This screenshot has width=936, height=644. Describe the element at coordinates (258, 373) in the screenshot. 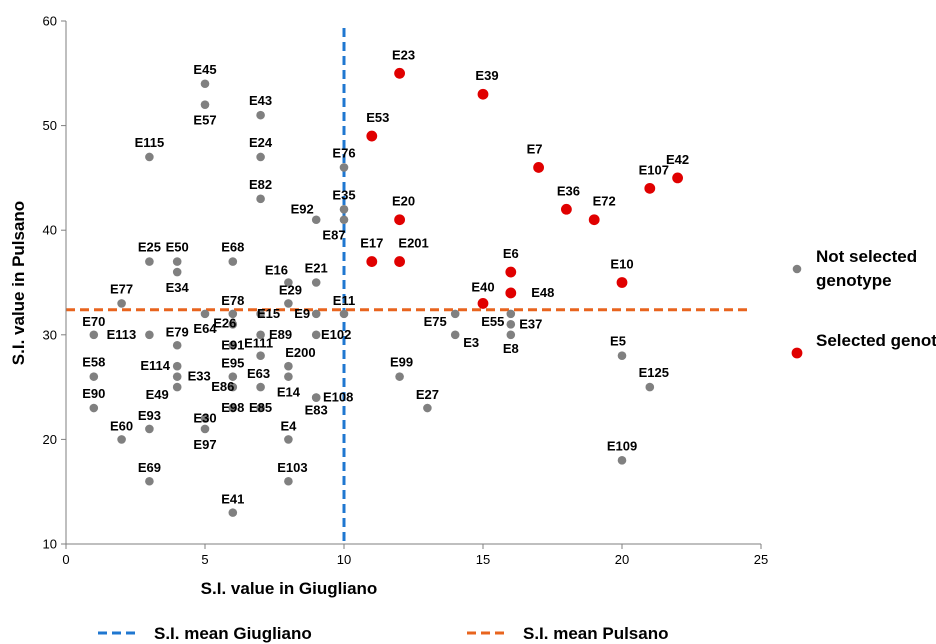

I see `point-label: E63` at that location.